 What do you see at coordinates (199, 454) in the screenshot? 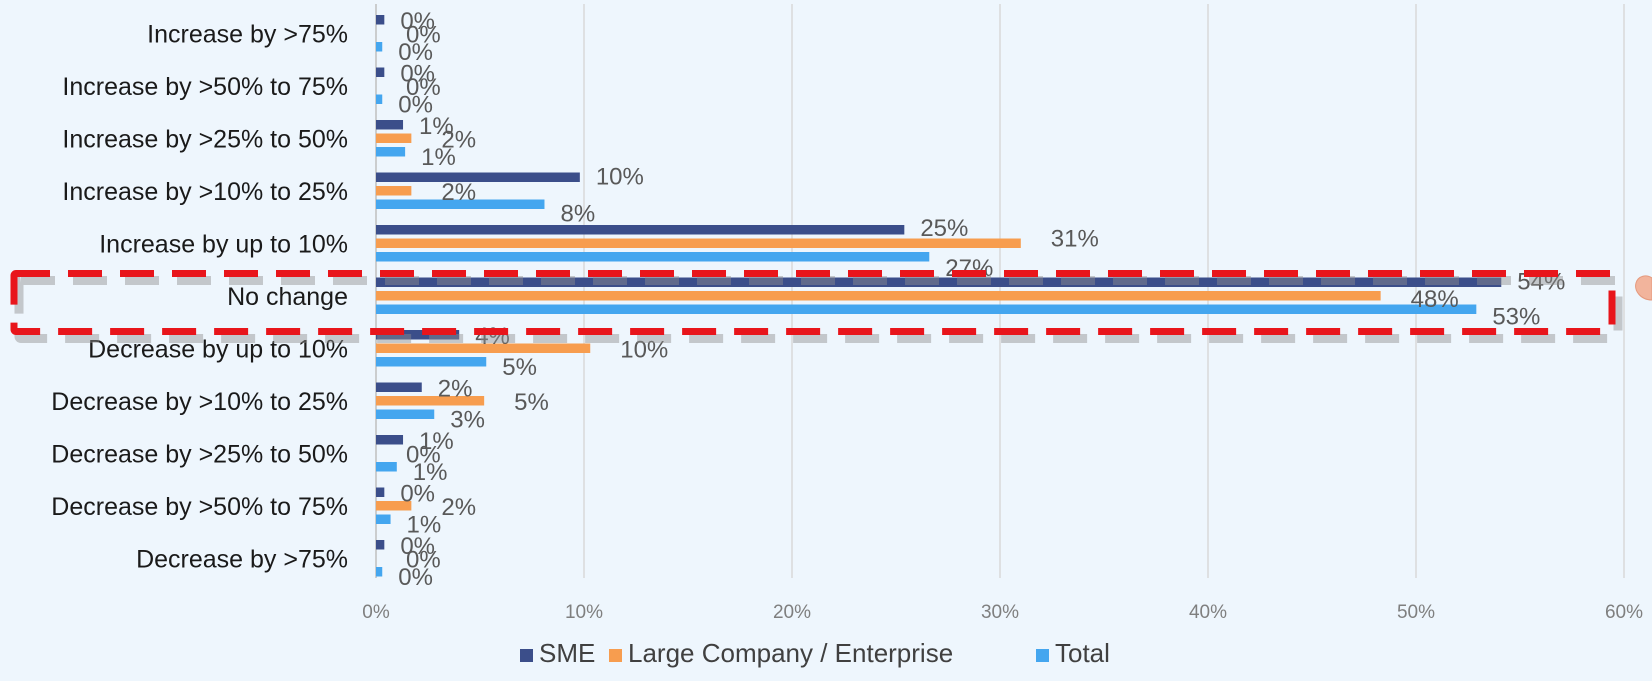
I see `category-label: Decrease by >25% to 50%` at bounding box center [199, 454].